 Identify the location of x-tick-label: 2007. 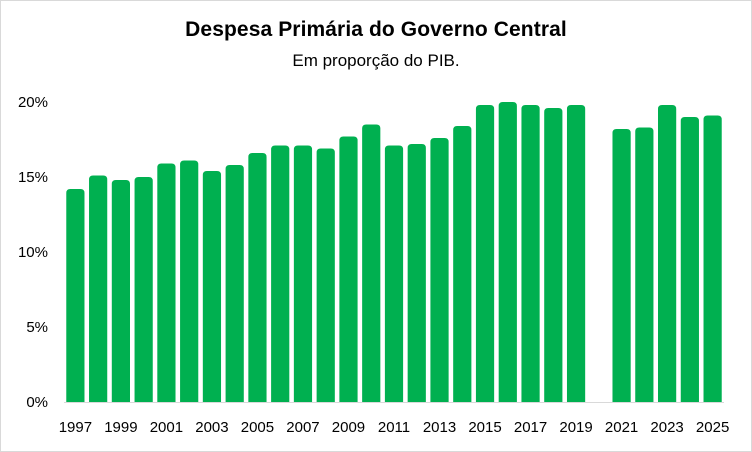
(302, 427).